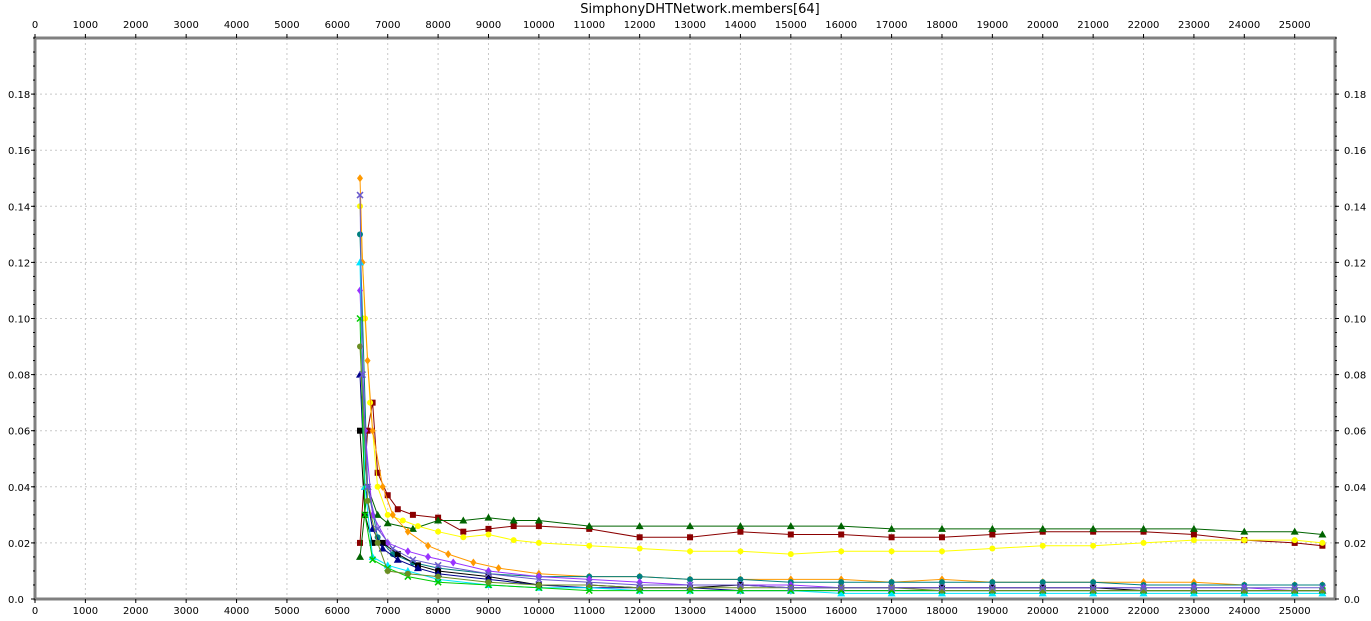 This screenshot has height=621, width=1371. Describe the element at coordinates (1352, 600) in the screenshot. I see `y-tick-label-right: 0.0` at that location.